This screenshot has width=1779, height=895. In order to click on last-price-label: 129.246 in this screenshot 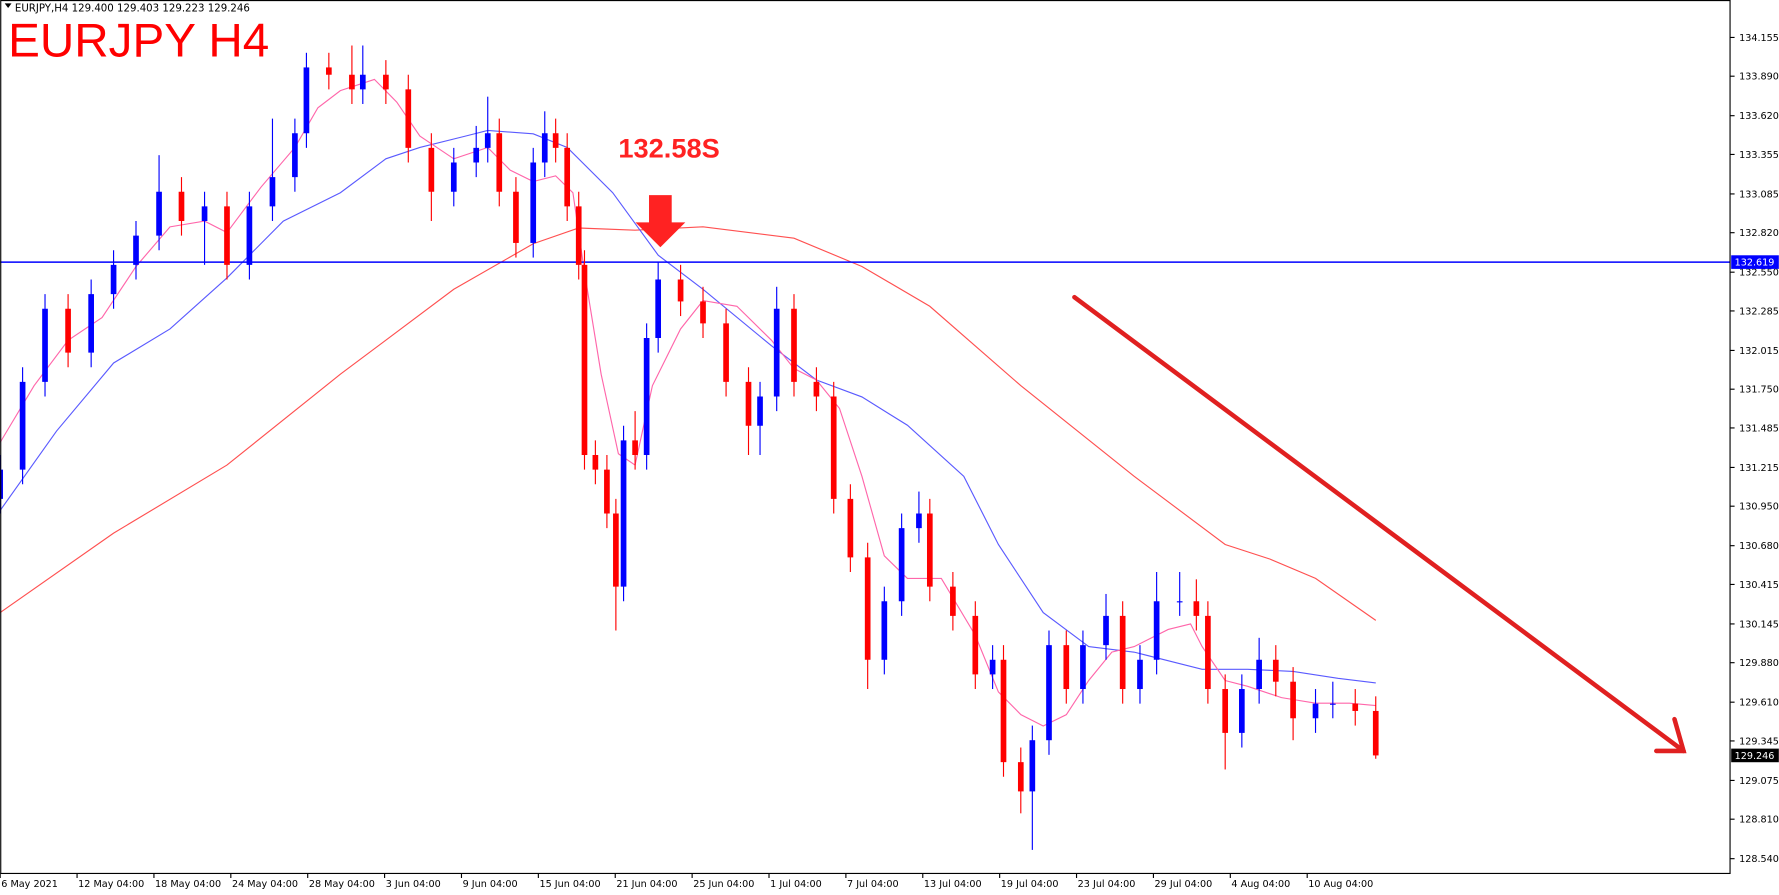, I will do `click(1755, 756)`.